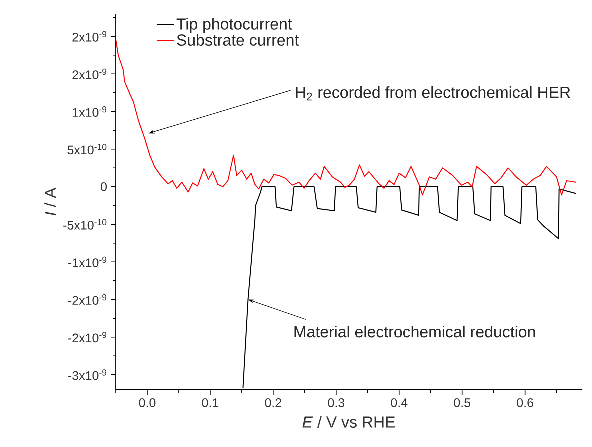  Describe the element at coordinates (90, 112) in the screenshot. I see `y-tick-label: 1x10$^{-9}$` at that location.